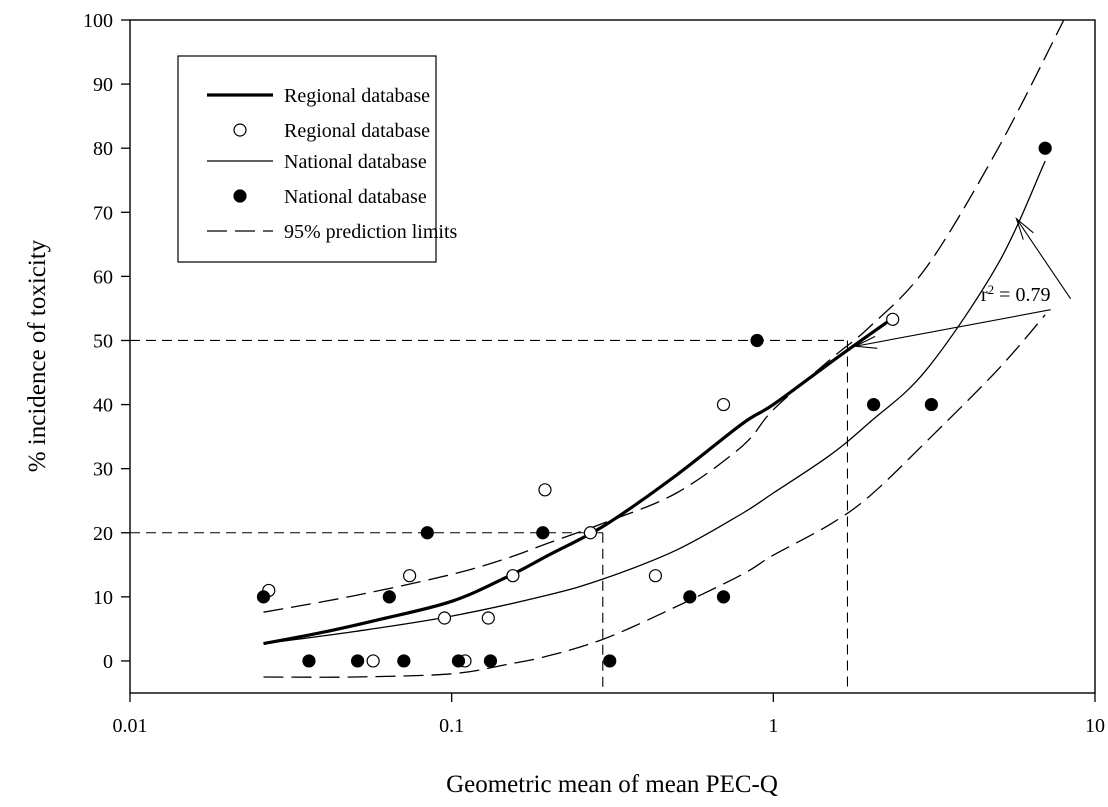  I want to click on annotation-text: r2 = 0.79, so click(1015, 294).